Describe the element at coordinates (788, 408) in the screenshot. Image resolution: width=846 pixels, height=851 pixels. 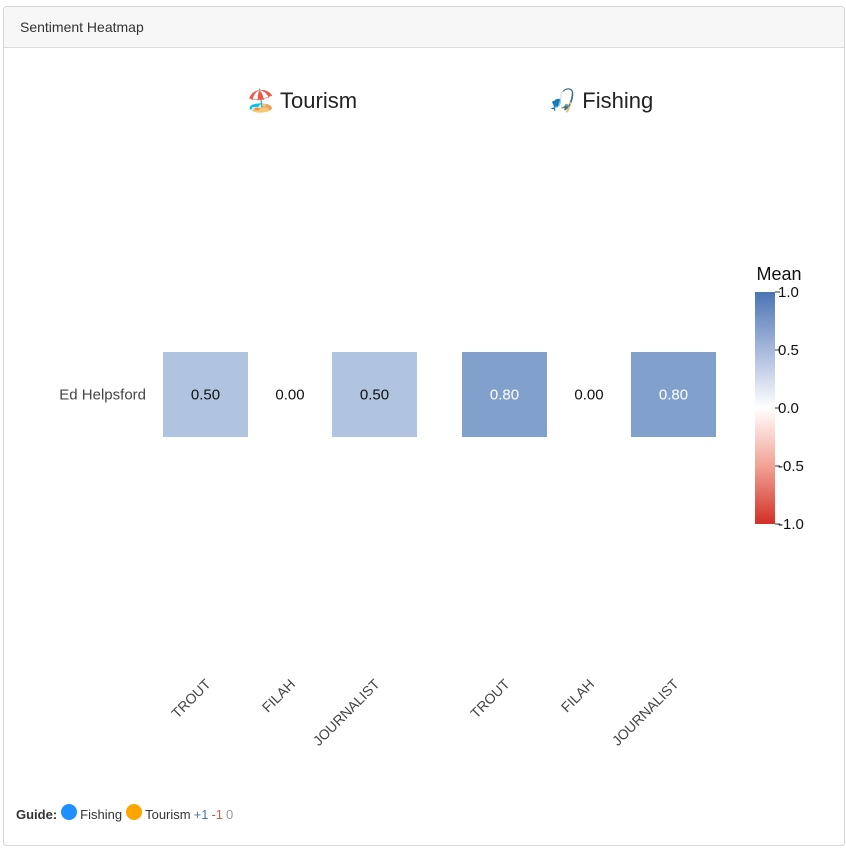
I see `colorbar-tick-label: 0.0` at that location.